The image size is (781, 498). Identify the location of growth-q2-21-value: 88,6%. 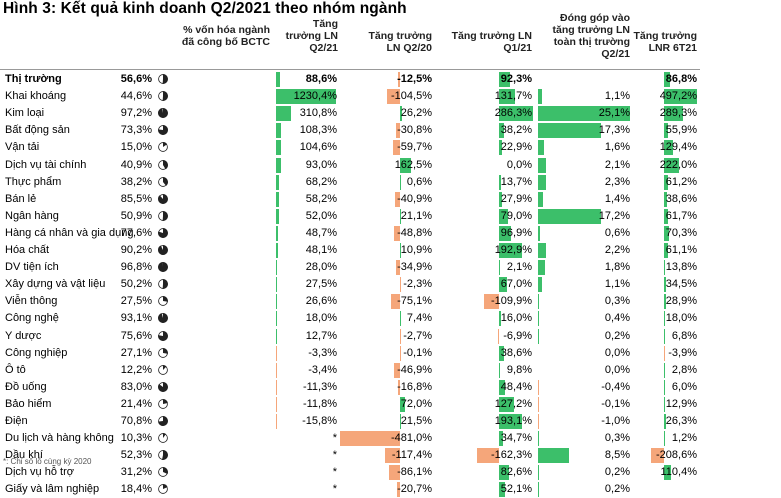
(321, 79).